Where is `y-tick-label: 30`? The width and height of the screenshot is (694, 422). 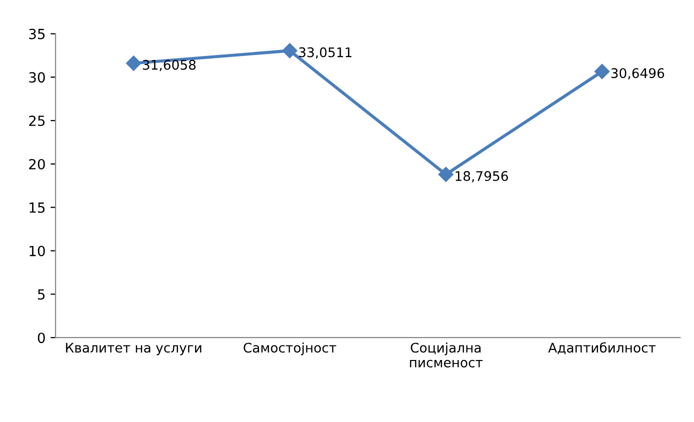
y-tick-label: 30 is located at coordinates (37, 77).